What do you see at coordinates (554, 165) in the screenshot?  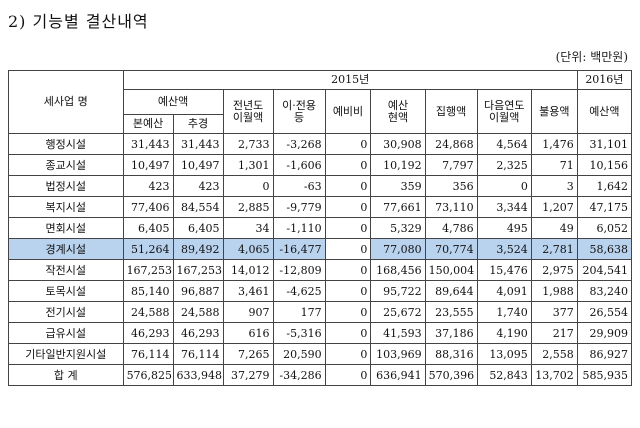 I see `cell-value: 71` at bounding box center [554, 165].